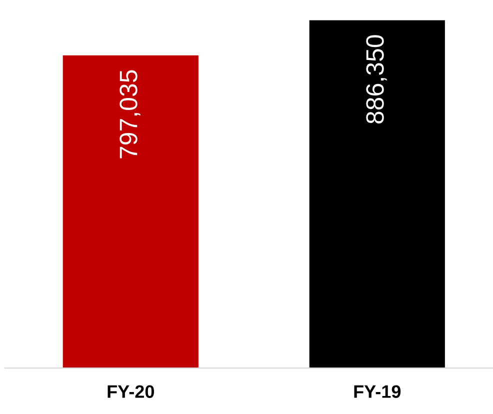  What do you see at coordinates (376, 79) in the screenshot?
I see `data-label: 886,350` at bounding box center [376, 79].